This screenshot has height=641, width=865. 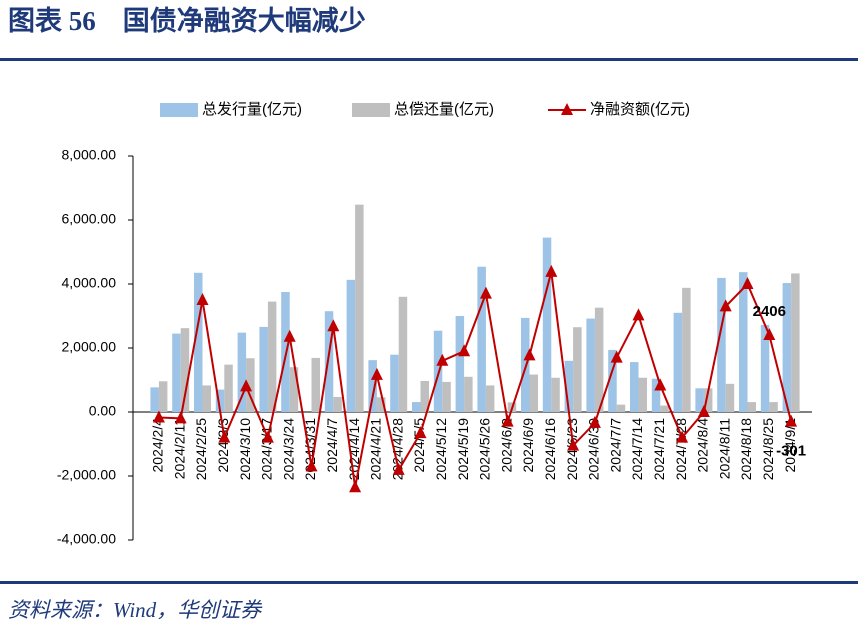 I want to click on x-tick-label: 2024/4/14, so click(x=354, y=449).